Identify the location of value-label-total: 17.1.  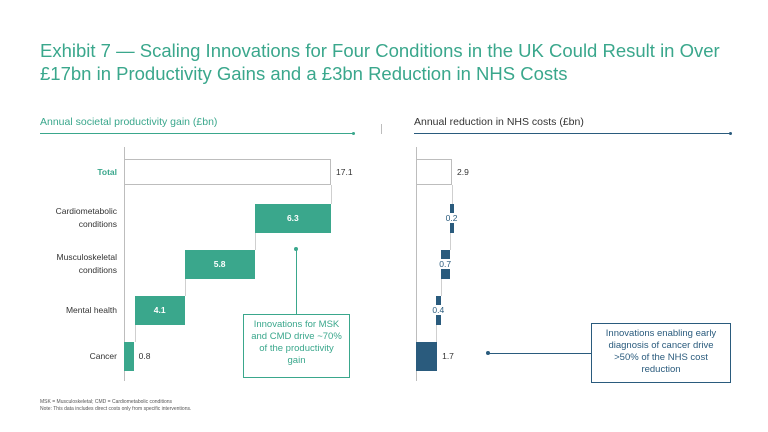
(344, 172).